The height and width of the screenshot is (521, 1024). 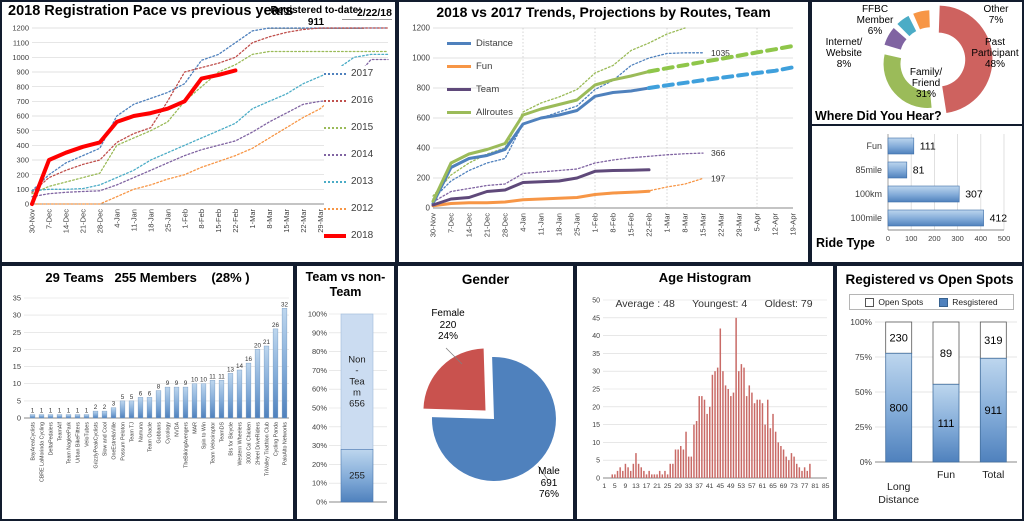 I want to click on svg-text: Namuna, so click(x=141, y=432).